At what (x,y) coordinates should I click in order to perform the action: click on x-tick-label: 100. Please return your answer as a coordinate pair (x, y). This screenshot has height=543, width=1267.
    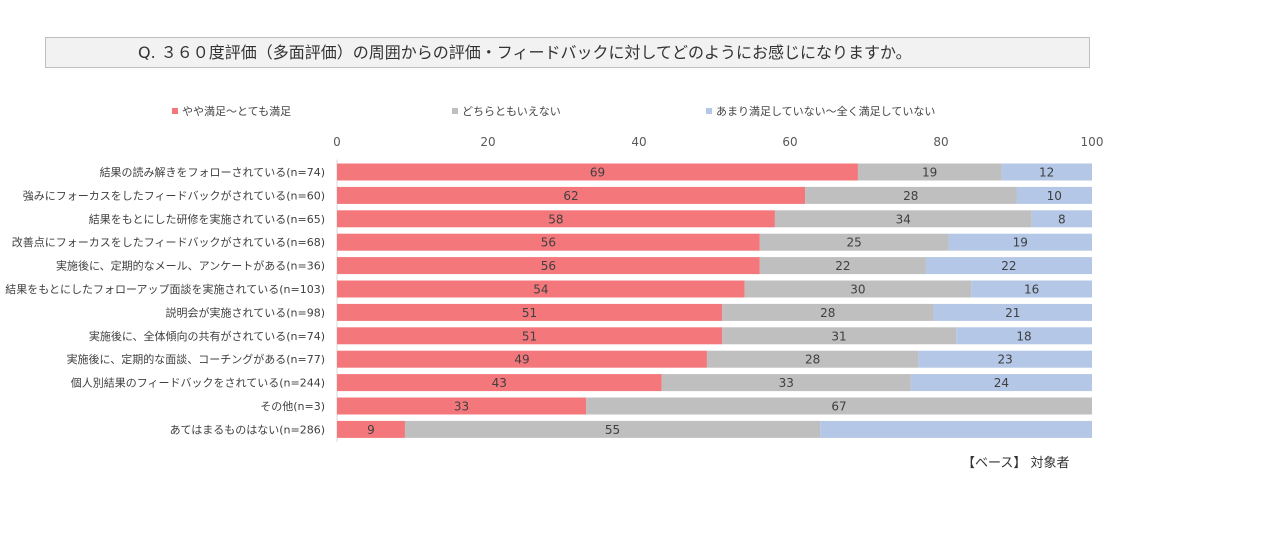
    Looking at the image, I should click on (1092, 142).